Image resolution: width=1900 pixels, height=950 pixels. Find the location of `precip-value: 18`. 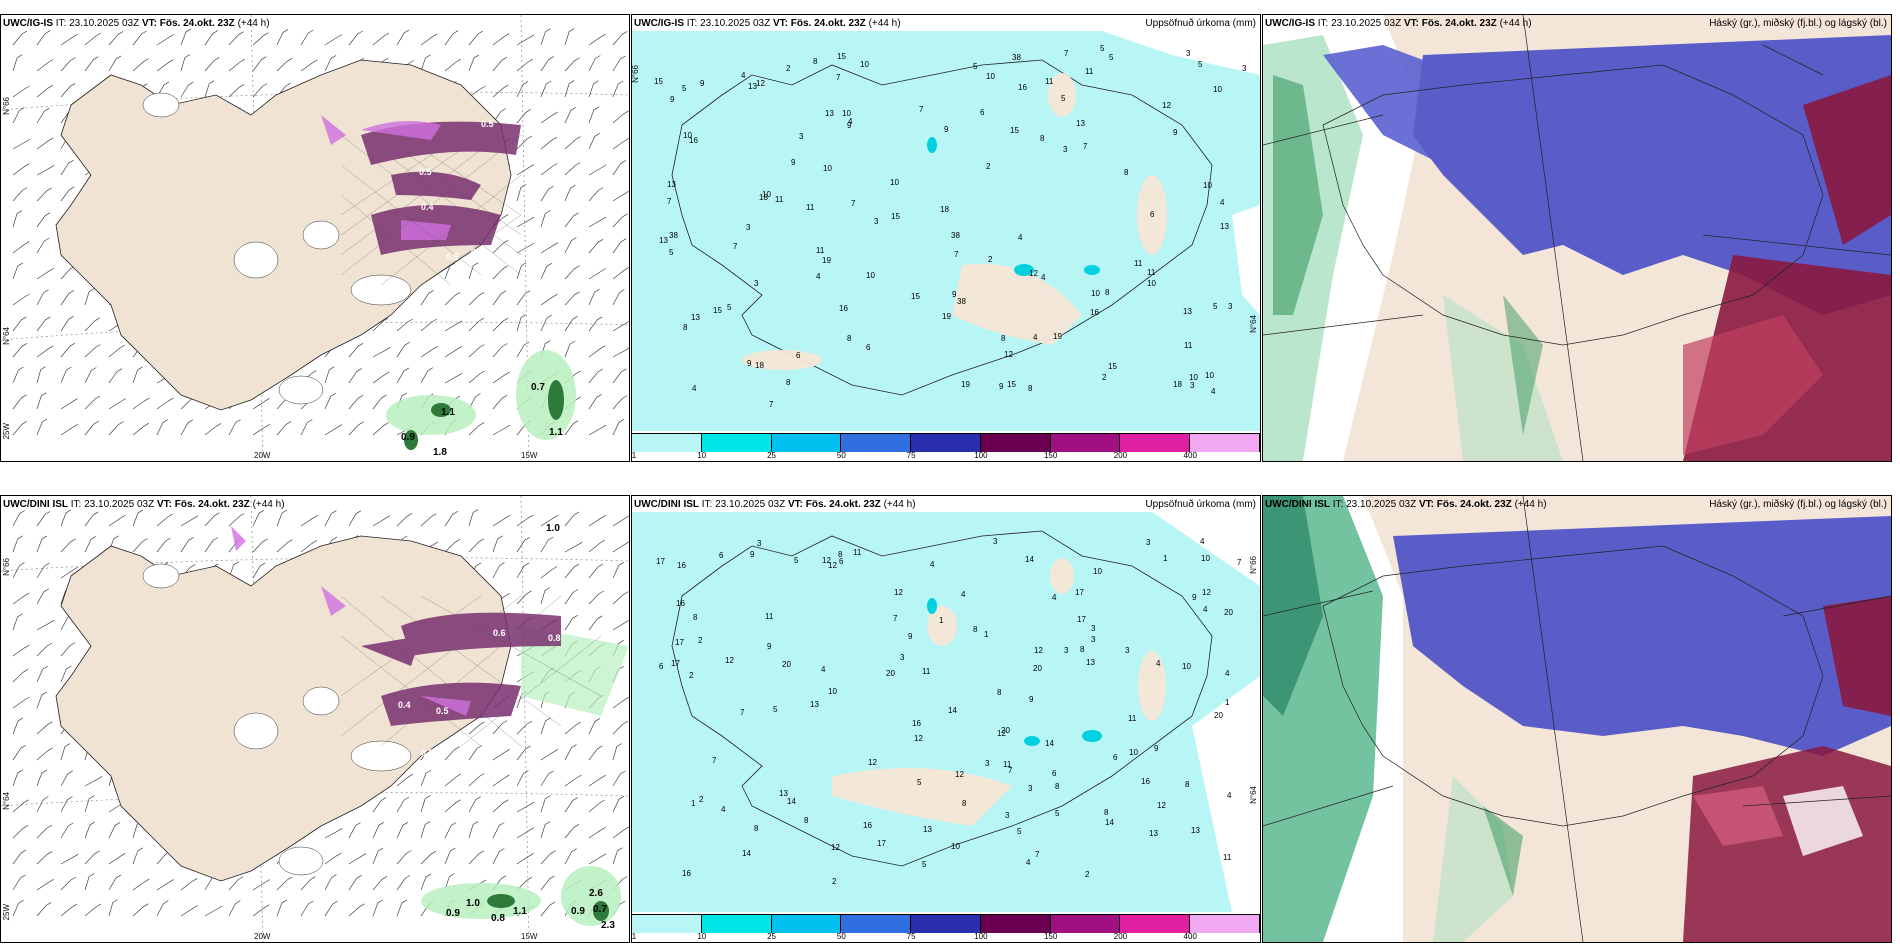

precip-value: 18 is located at coordinates (944, 209).